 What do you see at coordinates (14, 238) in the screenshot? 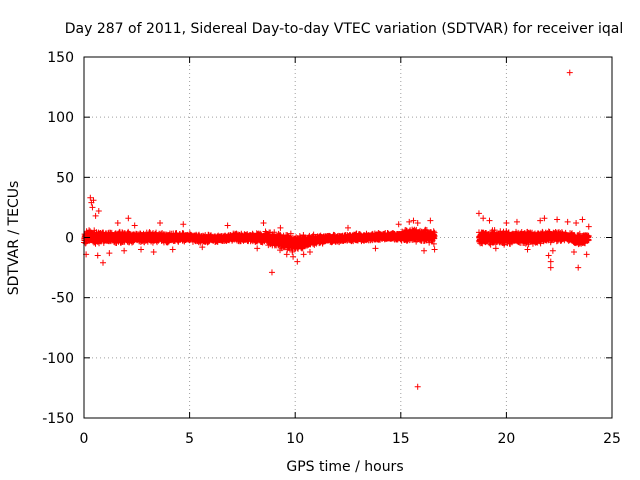
I see `y-axis-title: SDTVAR / TECUs` at bounding box center [14, 238].